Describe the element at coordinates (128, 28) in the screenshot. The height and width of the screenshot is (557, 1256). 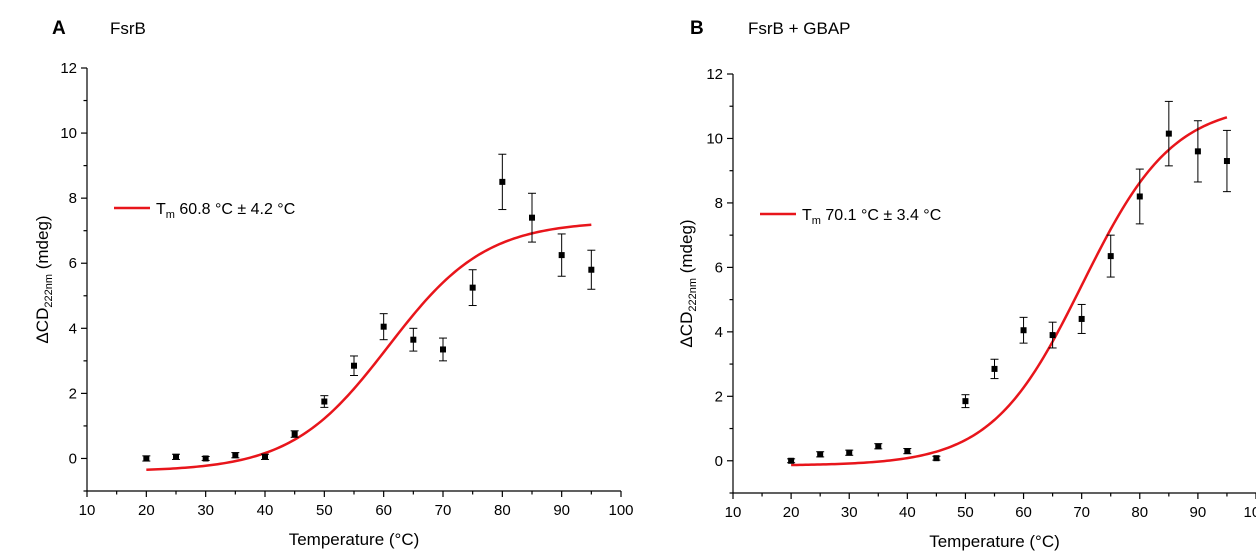
I see `panel-title: FsrB` at that location.